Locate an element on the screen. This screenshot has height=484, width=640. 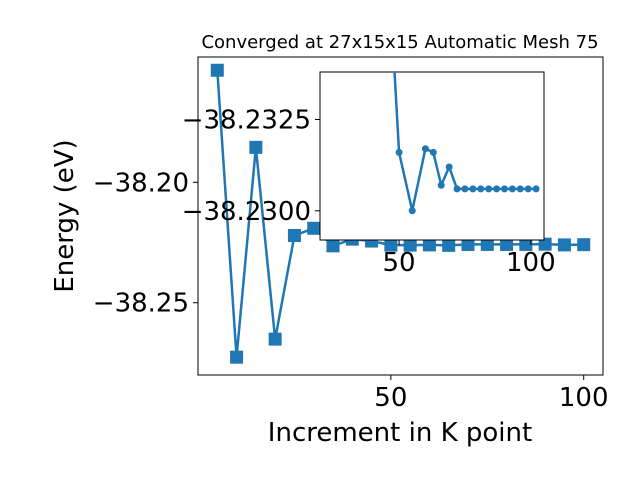
inset-x-tick-label: 50 is located at coordinates (399, 263).